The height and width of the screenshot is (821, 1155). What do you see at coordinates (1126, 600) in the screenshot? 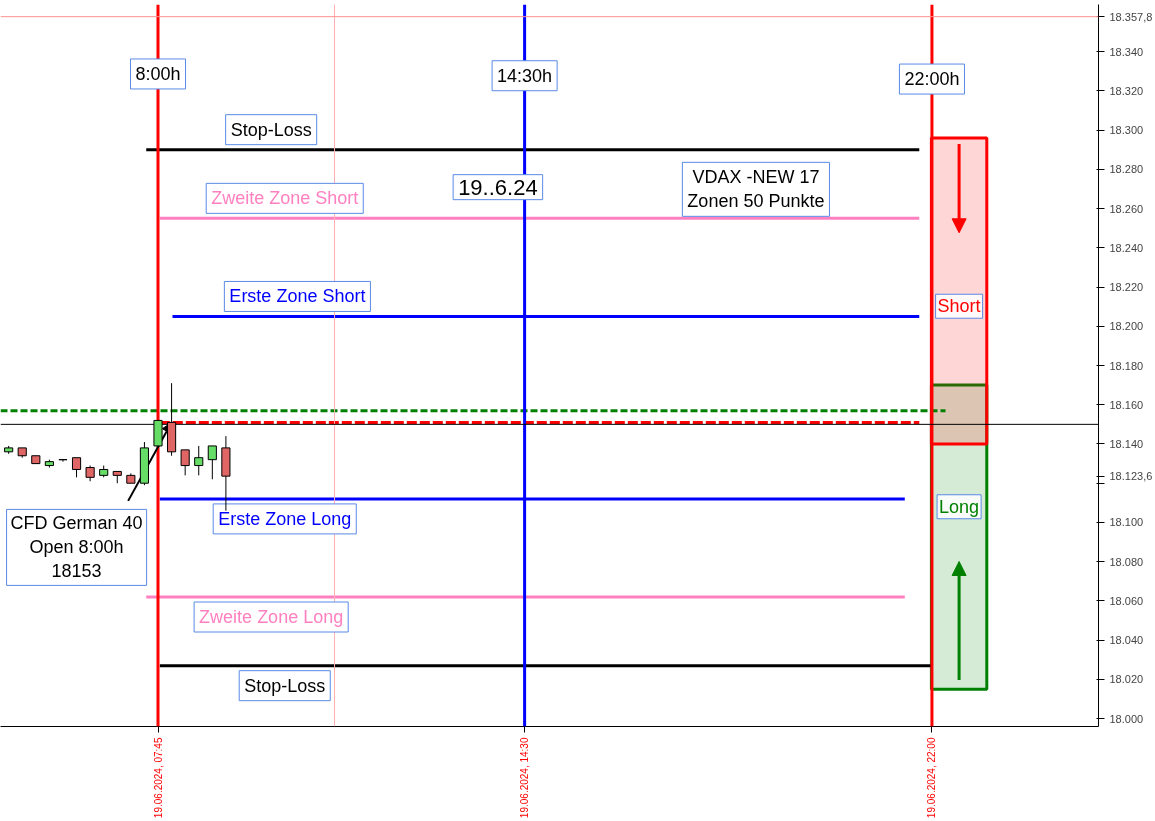
I see `y-tick-label: 18.060` at bounding box center [1126, 600].